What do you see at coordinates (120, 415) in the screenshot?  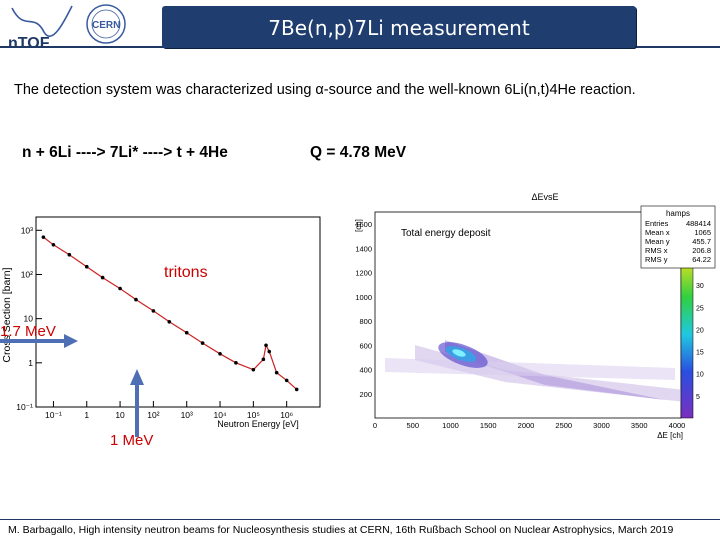 I see `x-tick-label: 10` at bounding box center [120, 415].